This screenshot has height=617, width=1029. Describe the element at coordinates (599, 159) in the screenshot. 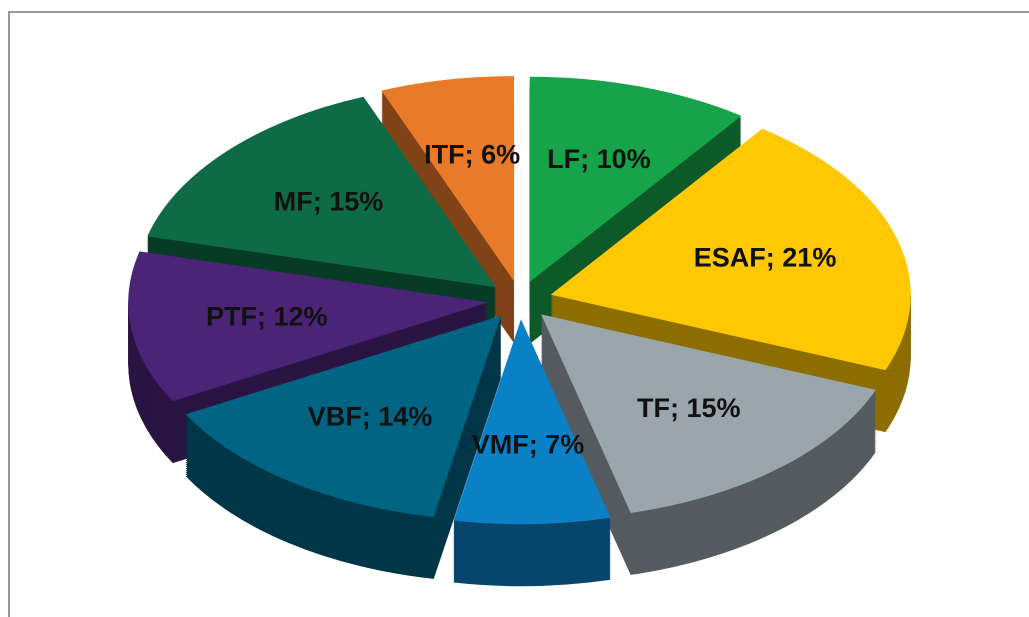

I see `data-label: LF; 10%` at that location.